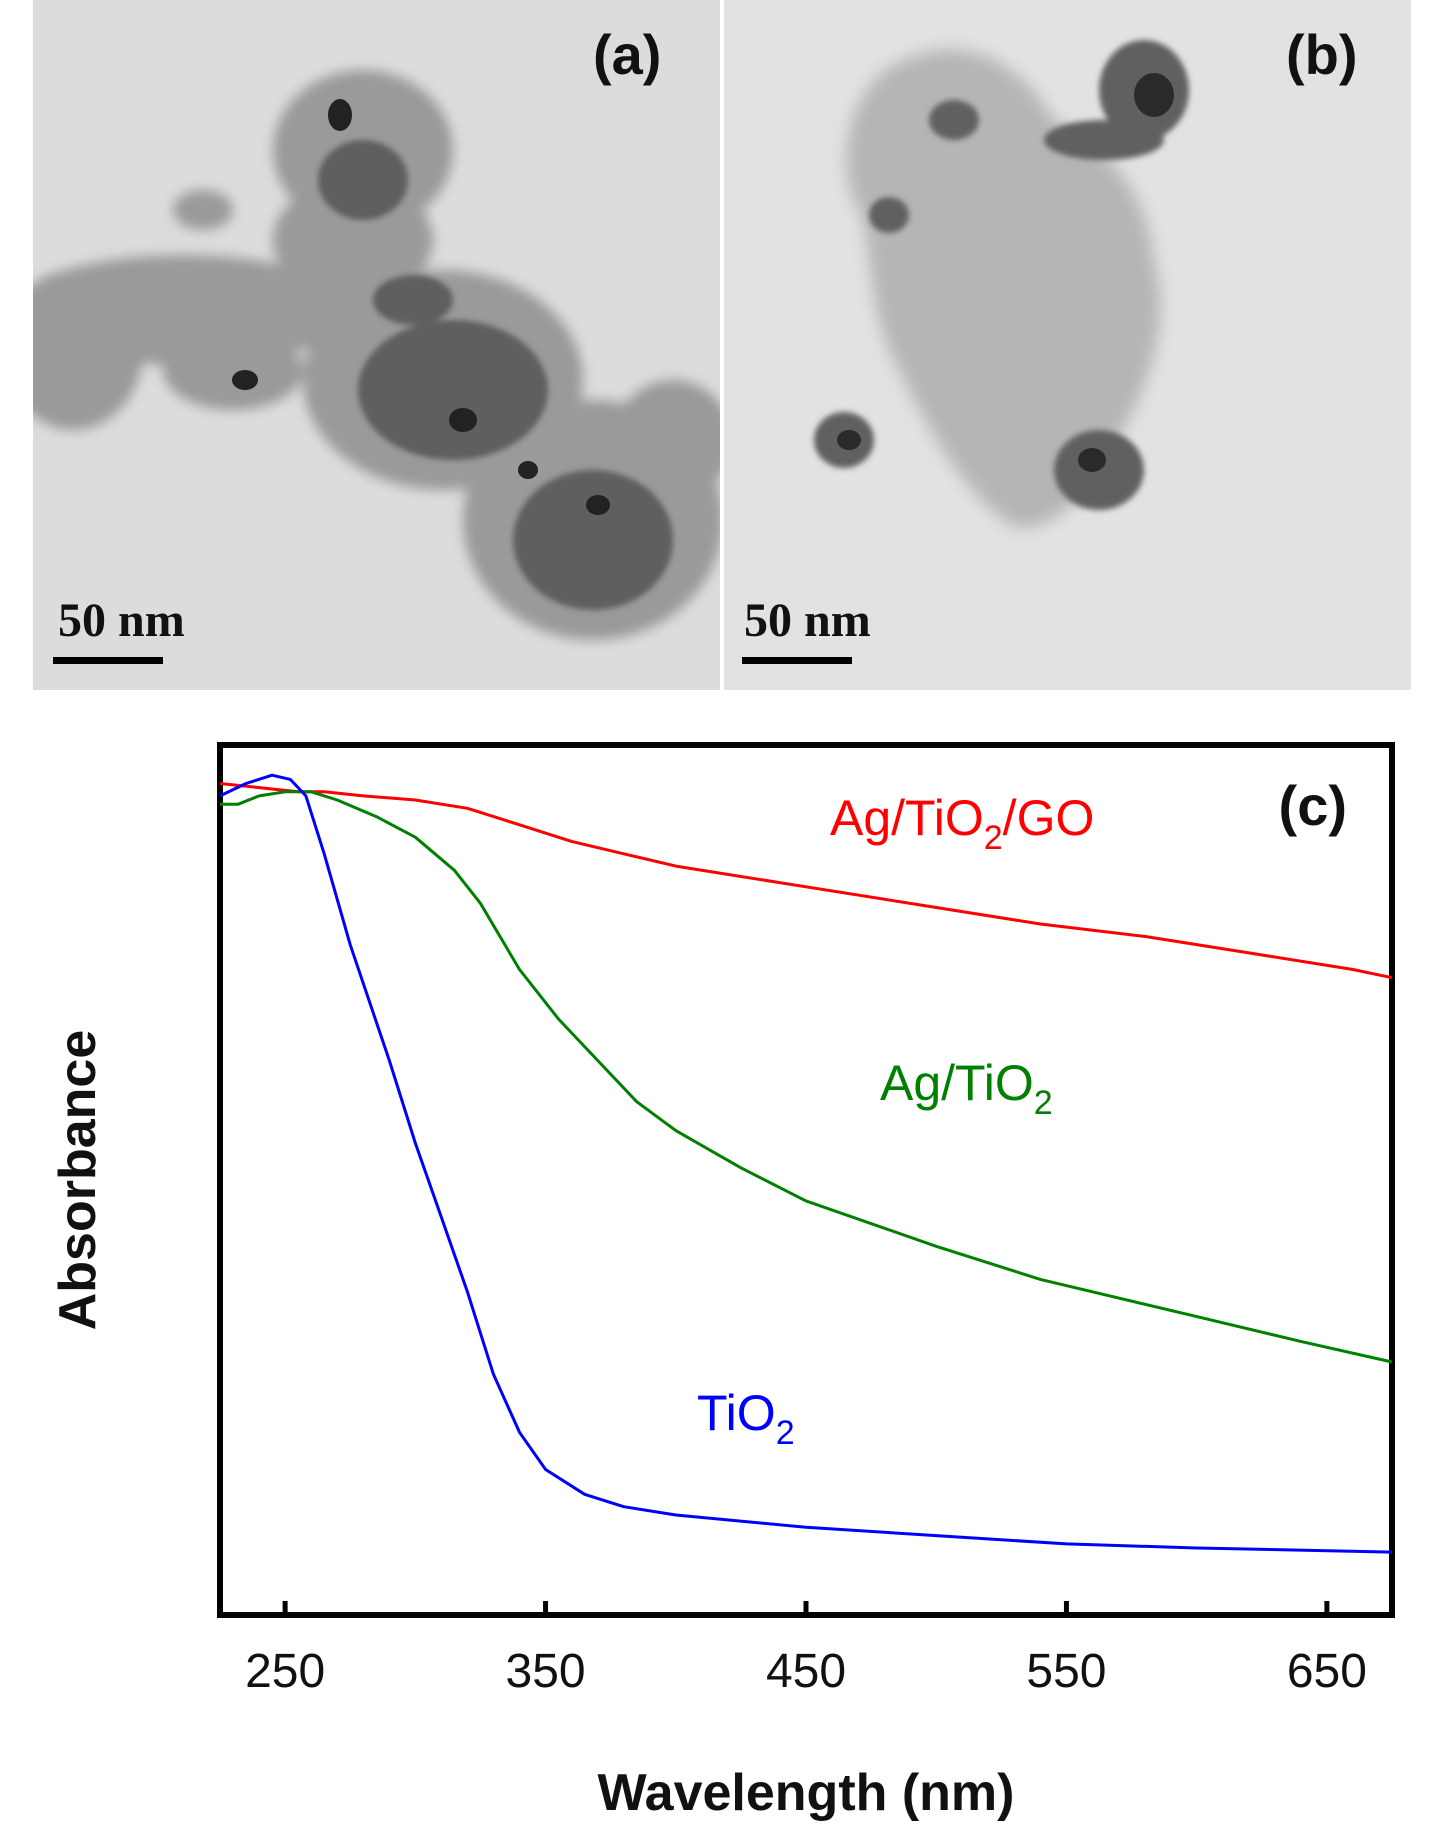  I want to click on x-tick-label: 250, so click(285, 1671).